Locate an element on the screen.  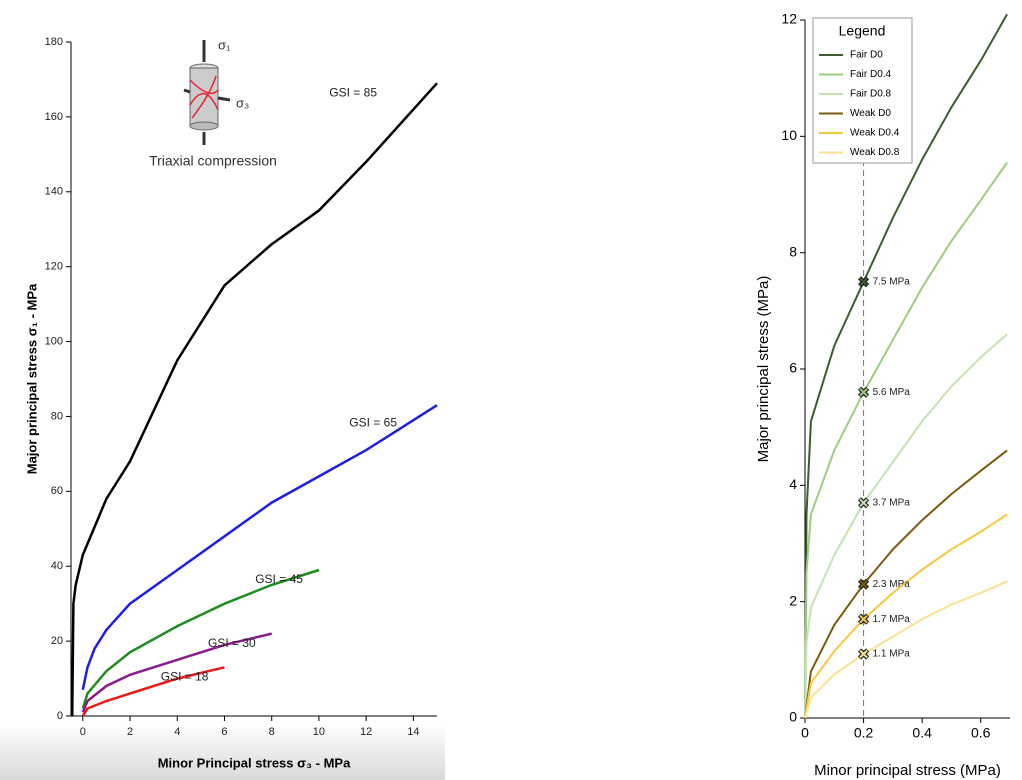
legend-box is located at coordinates (862, 90).